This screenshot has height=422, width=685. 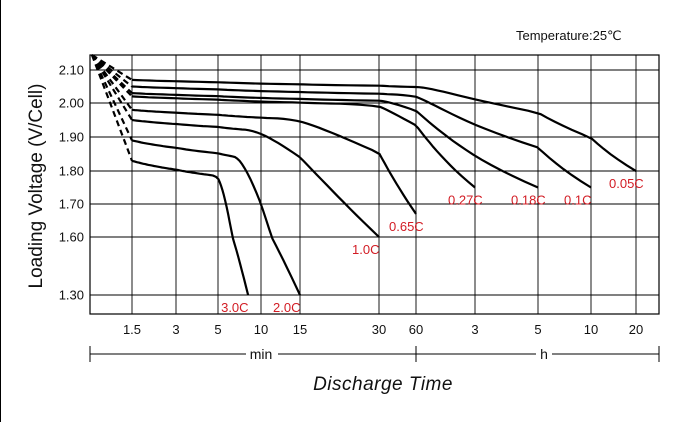 What do you see at coordinates (383, 384) in the screenshot?
I see `x-axis-title: Discharge Time` at bounding box center [383, 384].